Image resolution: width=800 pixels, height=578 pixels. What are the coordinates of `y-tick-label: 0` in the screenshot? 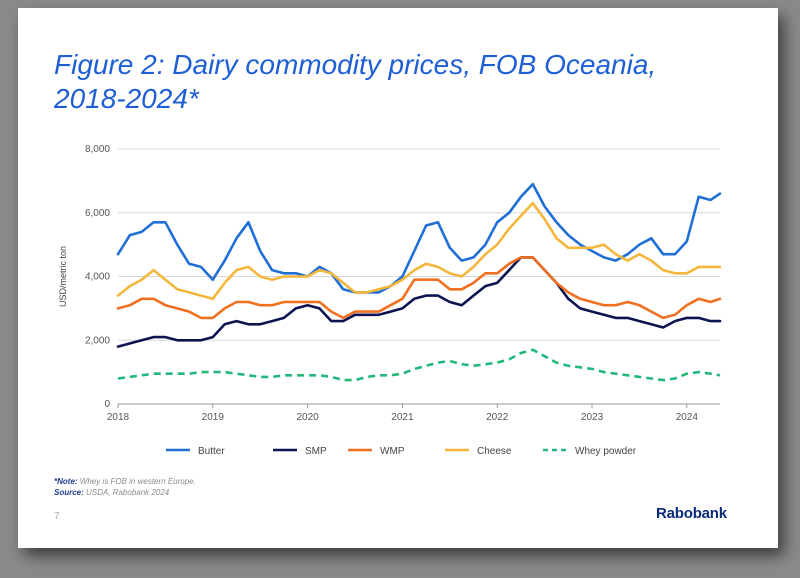 It's located at (107, 404).